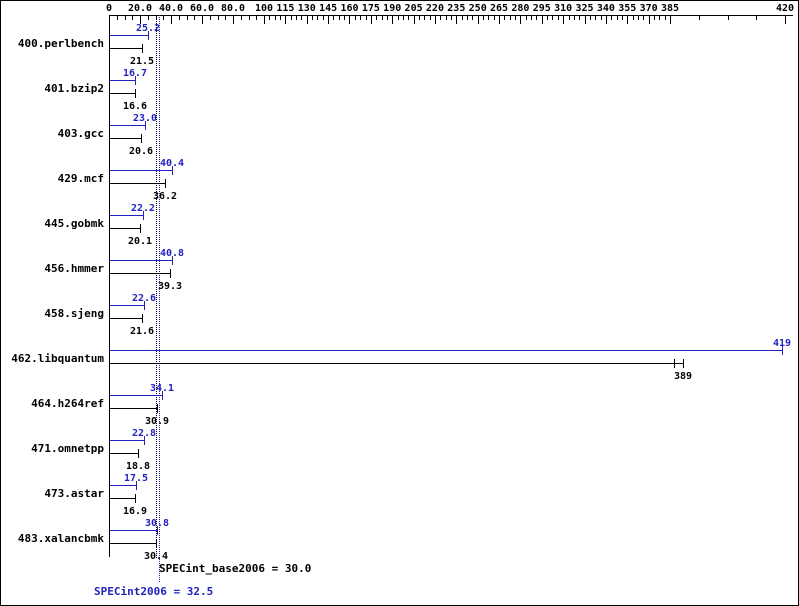  Describe the element at coordinates (142, 61) in the screenshot. I see `bar-value-label: 21.5` at that location.